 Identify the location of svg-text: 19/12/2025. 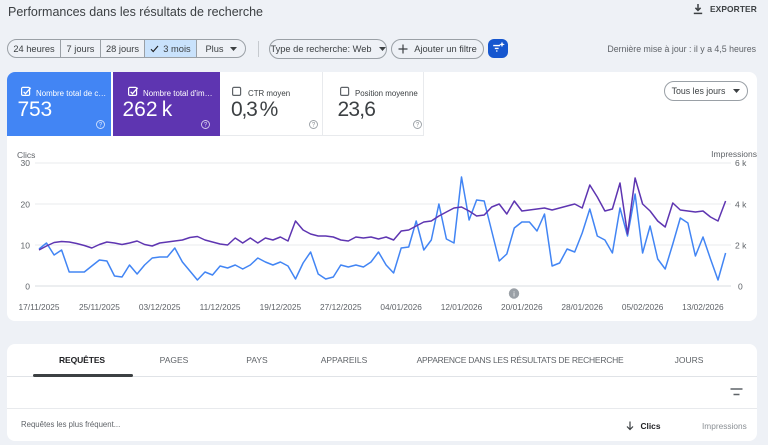
(281, 307).